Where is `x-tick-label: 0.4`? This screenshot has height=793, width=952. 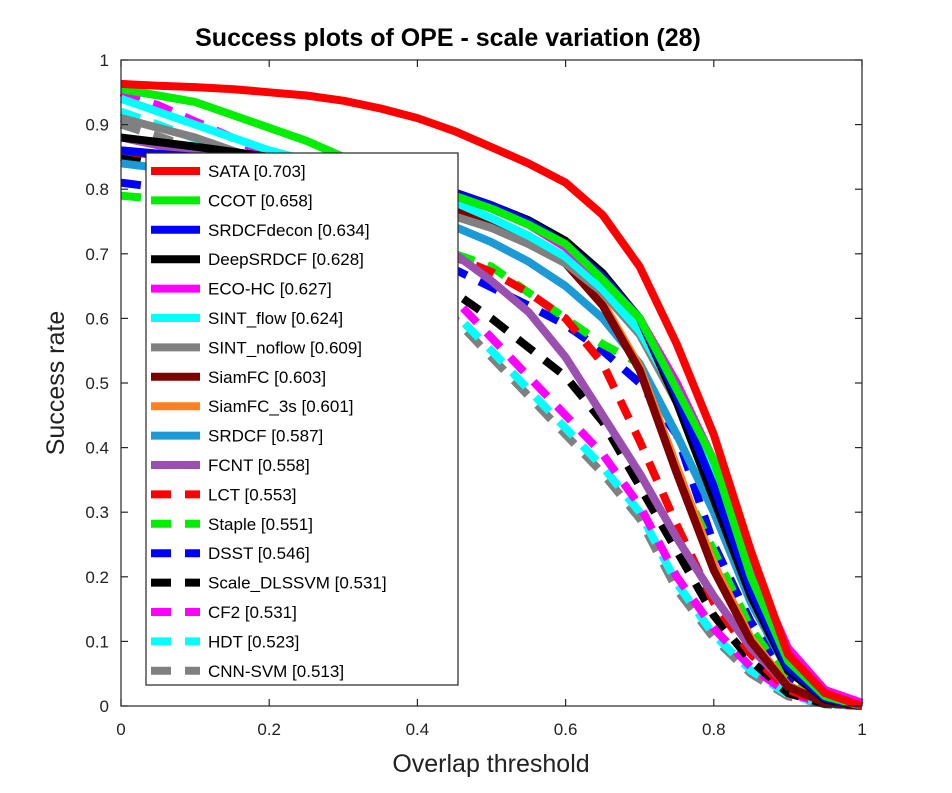
x-tick-label: 0.4 is located at coordinates (418, 729).